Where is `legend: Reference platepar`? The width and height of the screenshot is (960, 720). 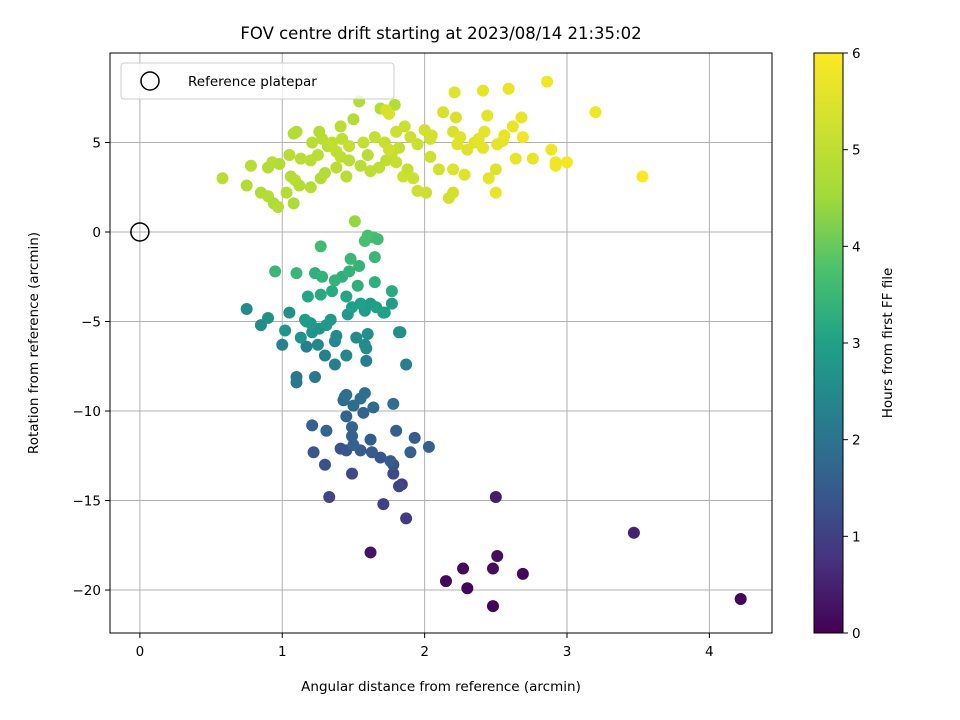
legend: Reference platepar is located at coordinates (257, 81).